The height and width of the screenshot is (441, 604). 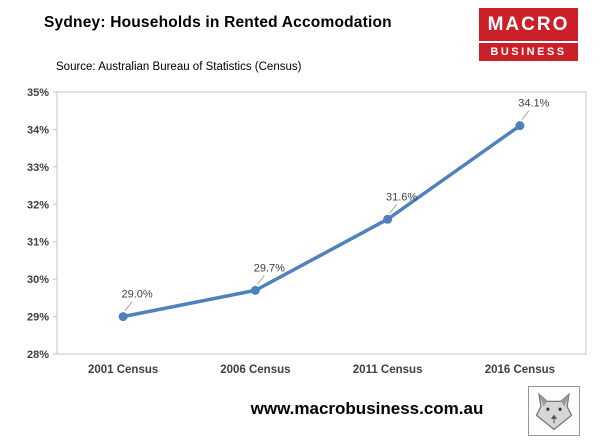 What do you see at coordinates (367, 408) in the screenshot?
I see `website-url: www.macrobusiness.com.au` at bounding box center [367, 408].